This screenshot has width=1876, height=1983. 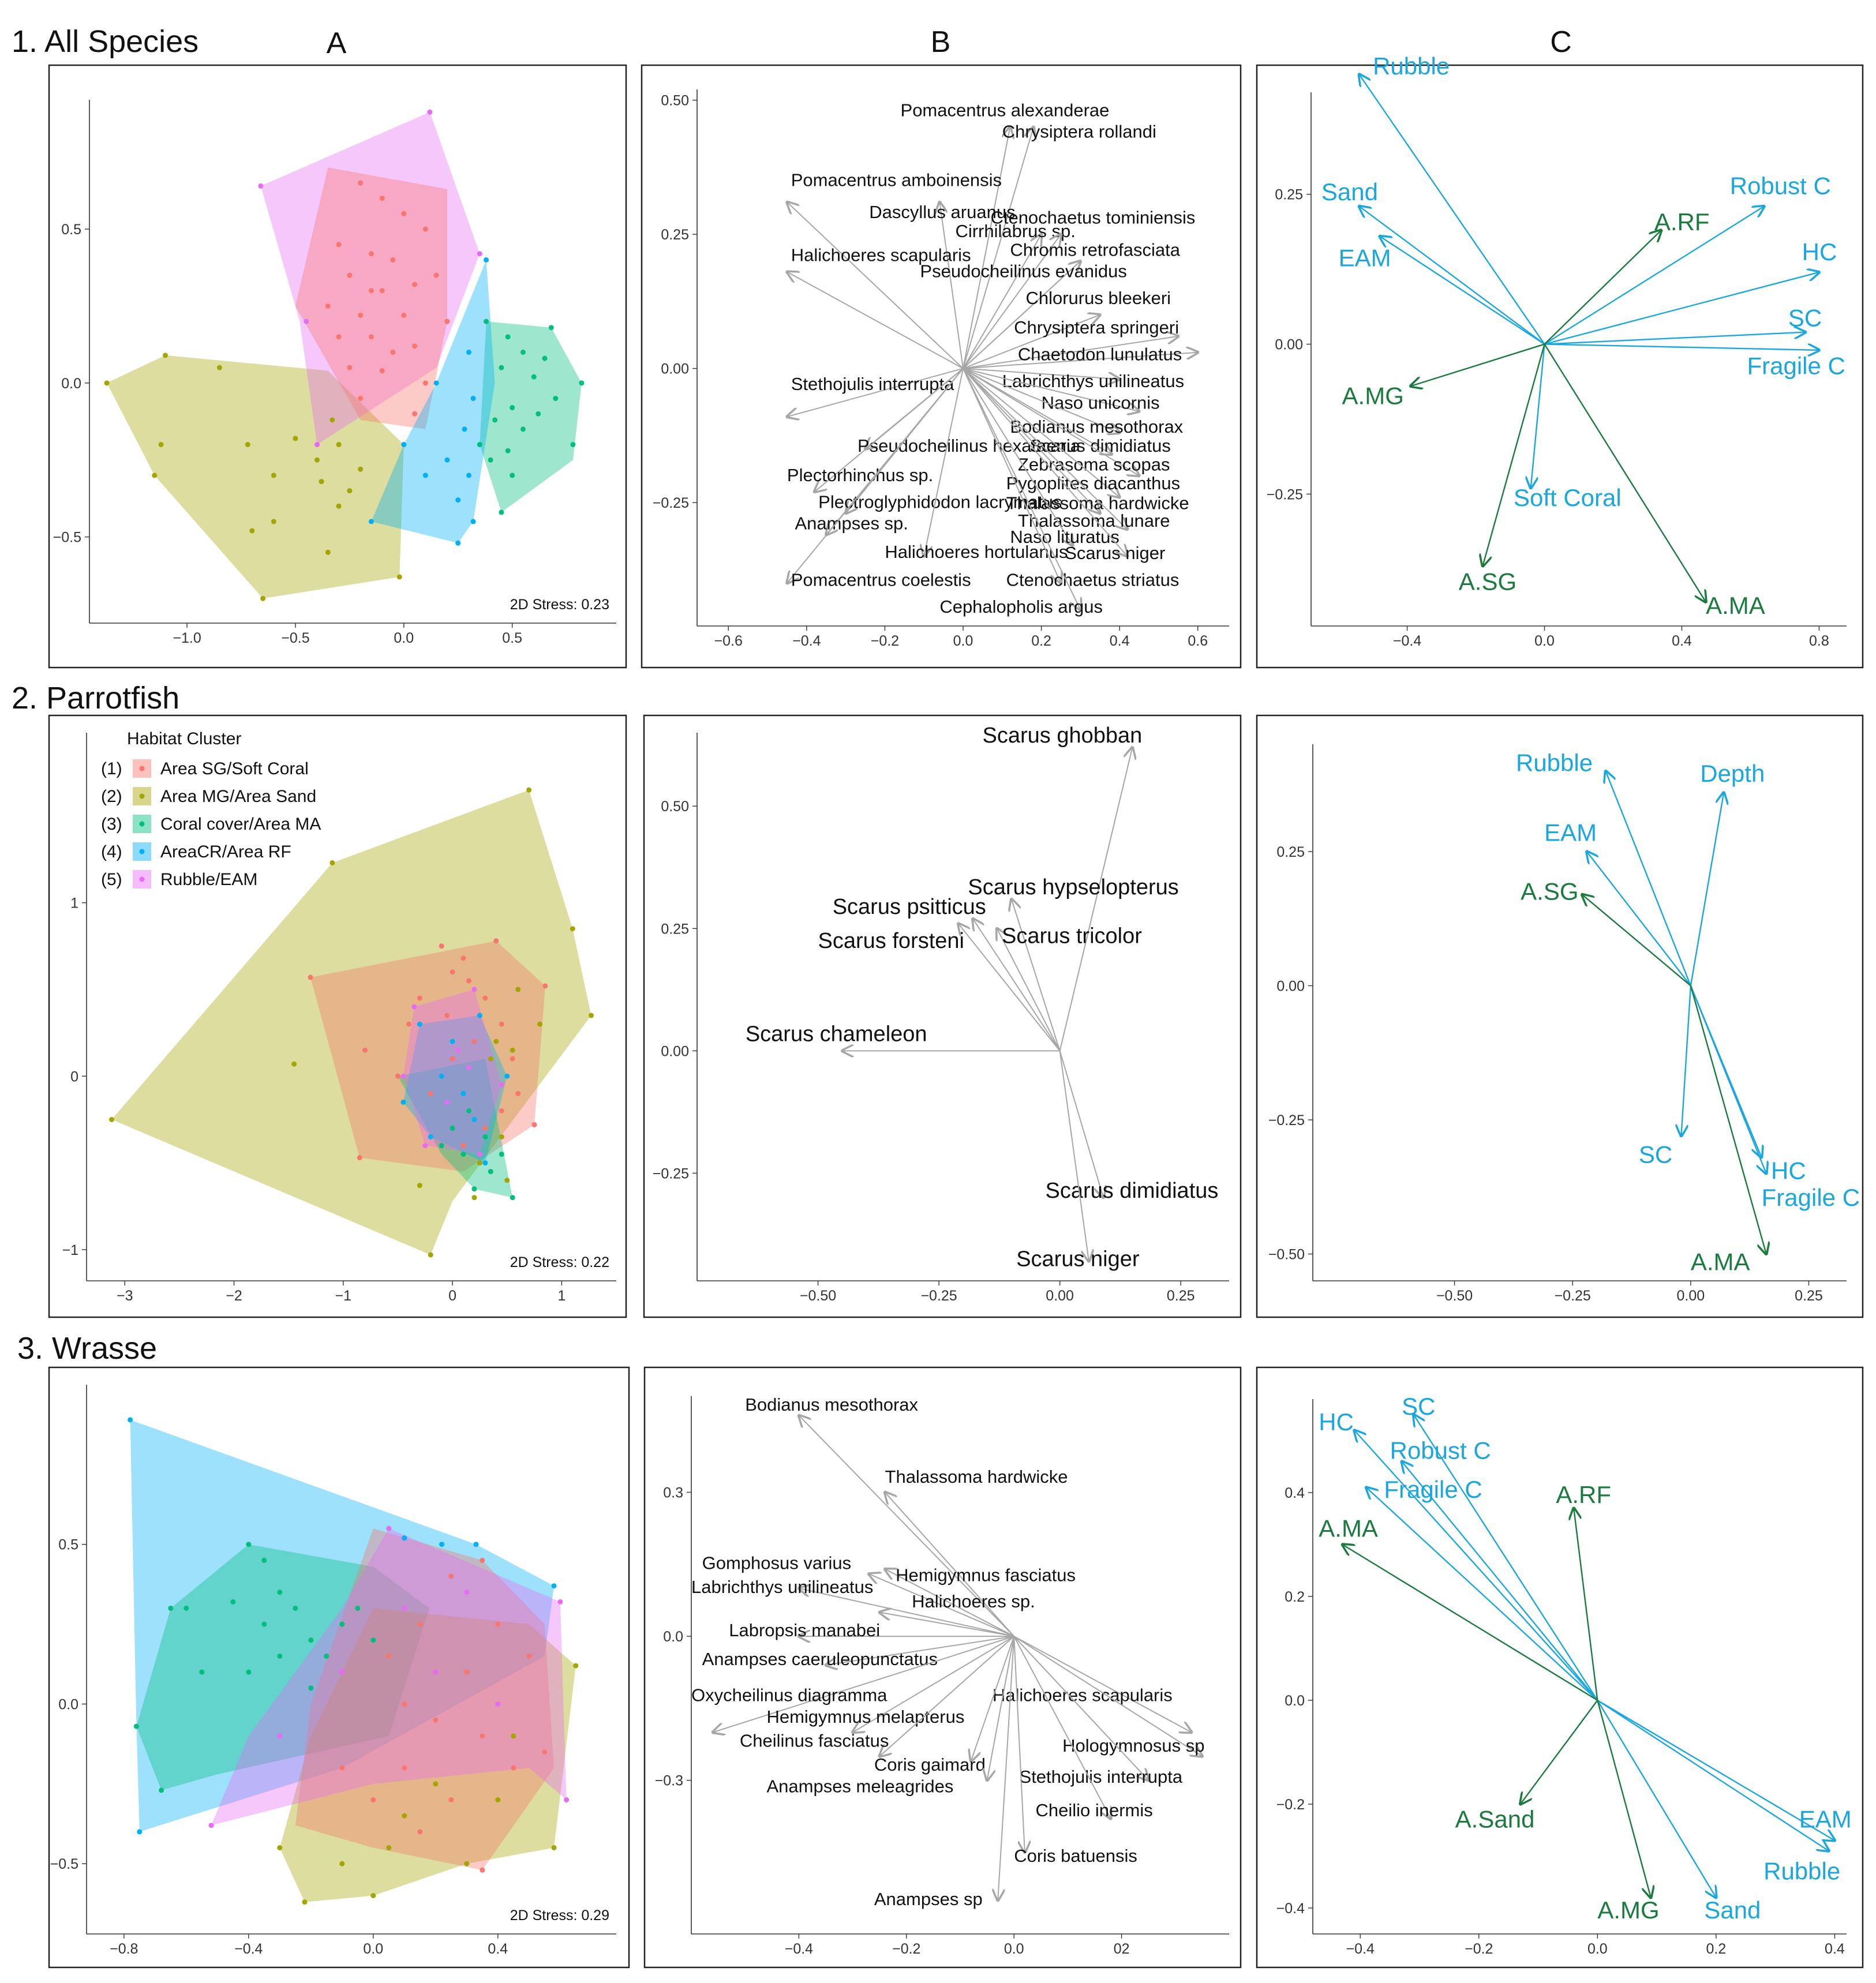 What do you see at coordinates (1513, 455) in the screenshot?
I see `vector-a-sg` at bounding box center [1513, 455].